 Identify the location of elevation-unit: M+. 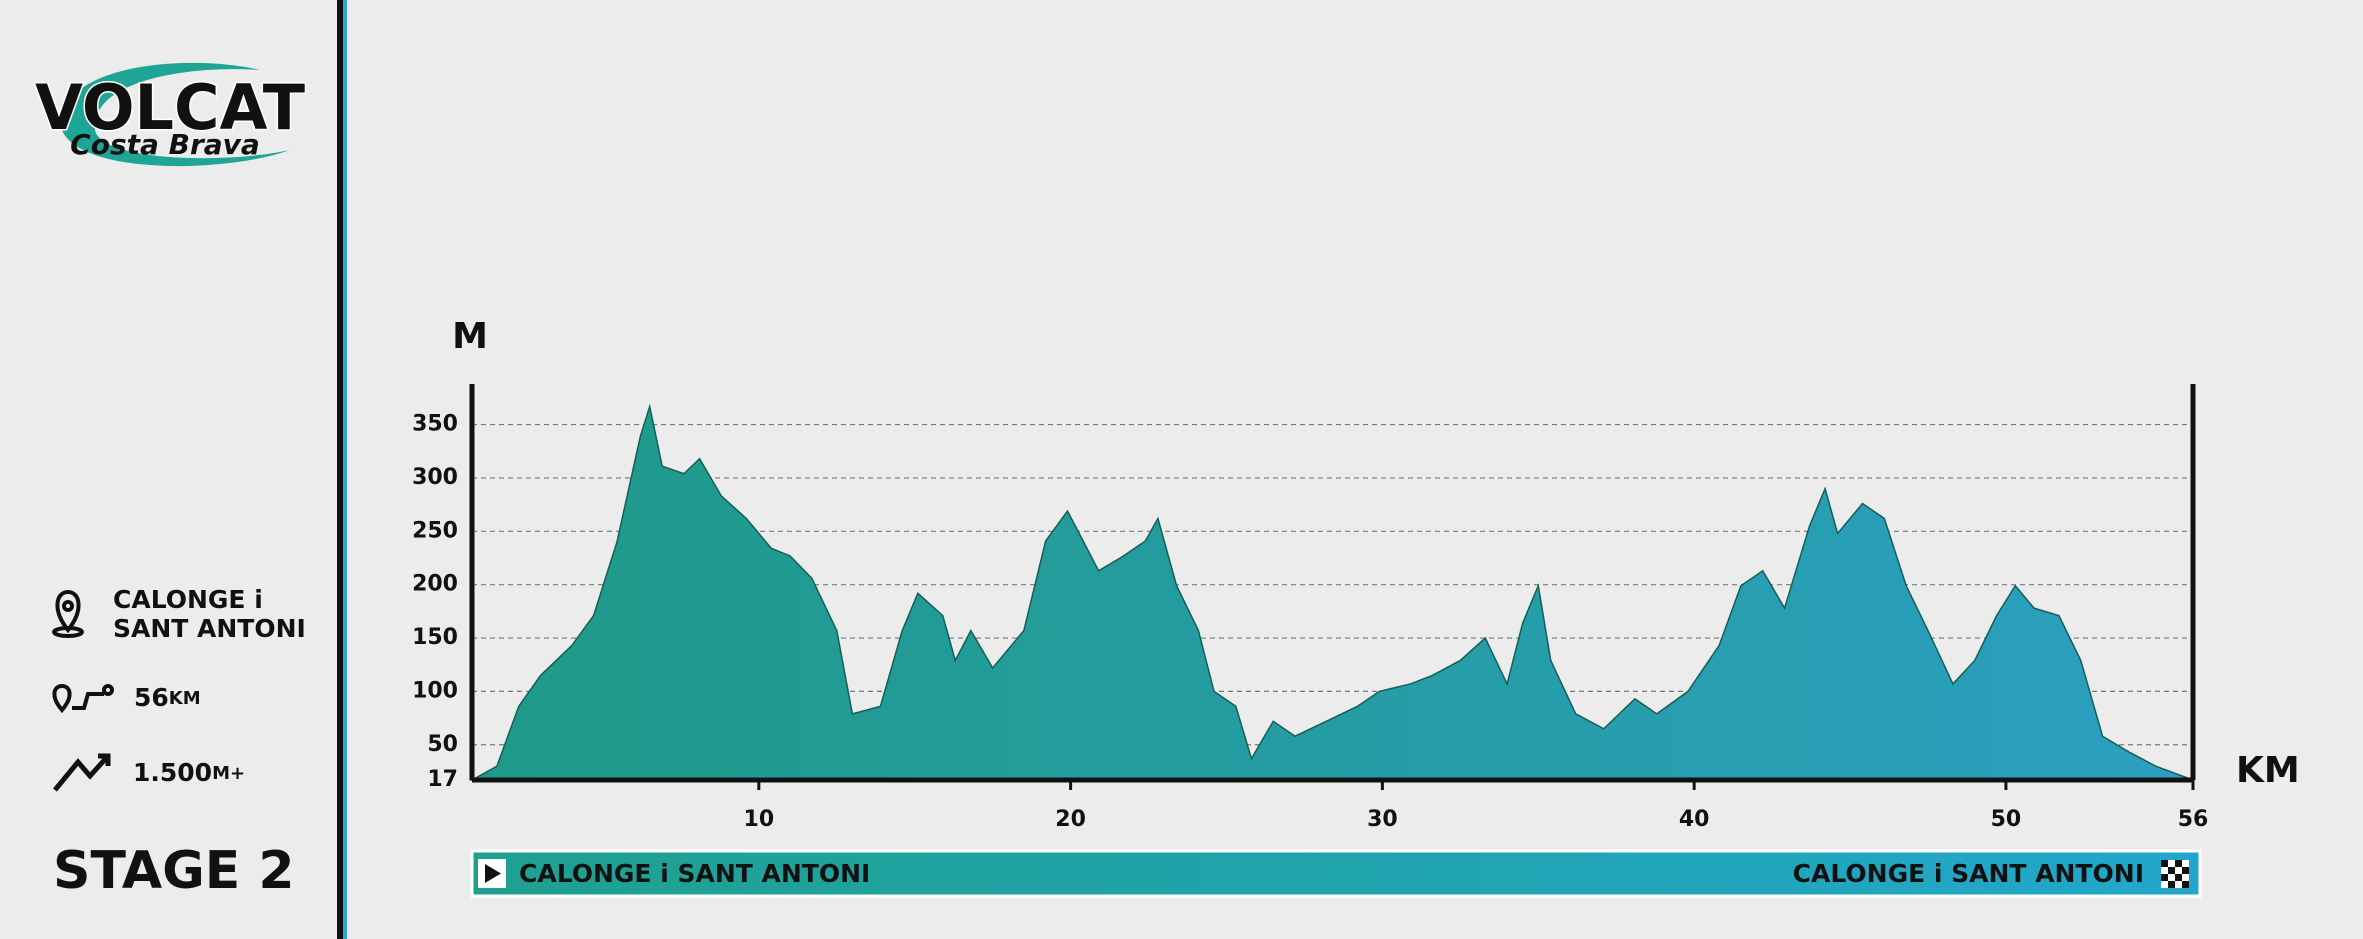
(228, 773).